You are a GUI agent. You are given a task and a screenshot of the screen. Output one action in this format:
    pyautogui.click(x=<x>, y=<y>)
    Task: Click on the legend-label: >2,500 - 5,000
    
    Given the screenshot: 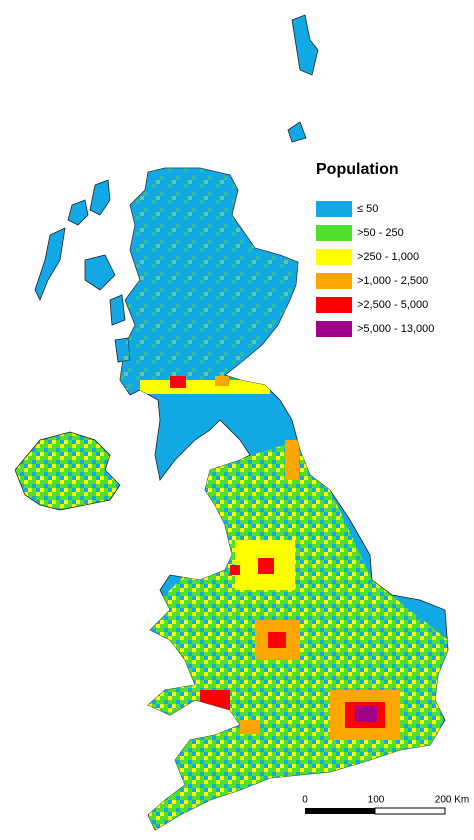 What is the action you would take?
    pyautogui.click(x=392, y=305)
    